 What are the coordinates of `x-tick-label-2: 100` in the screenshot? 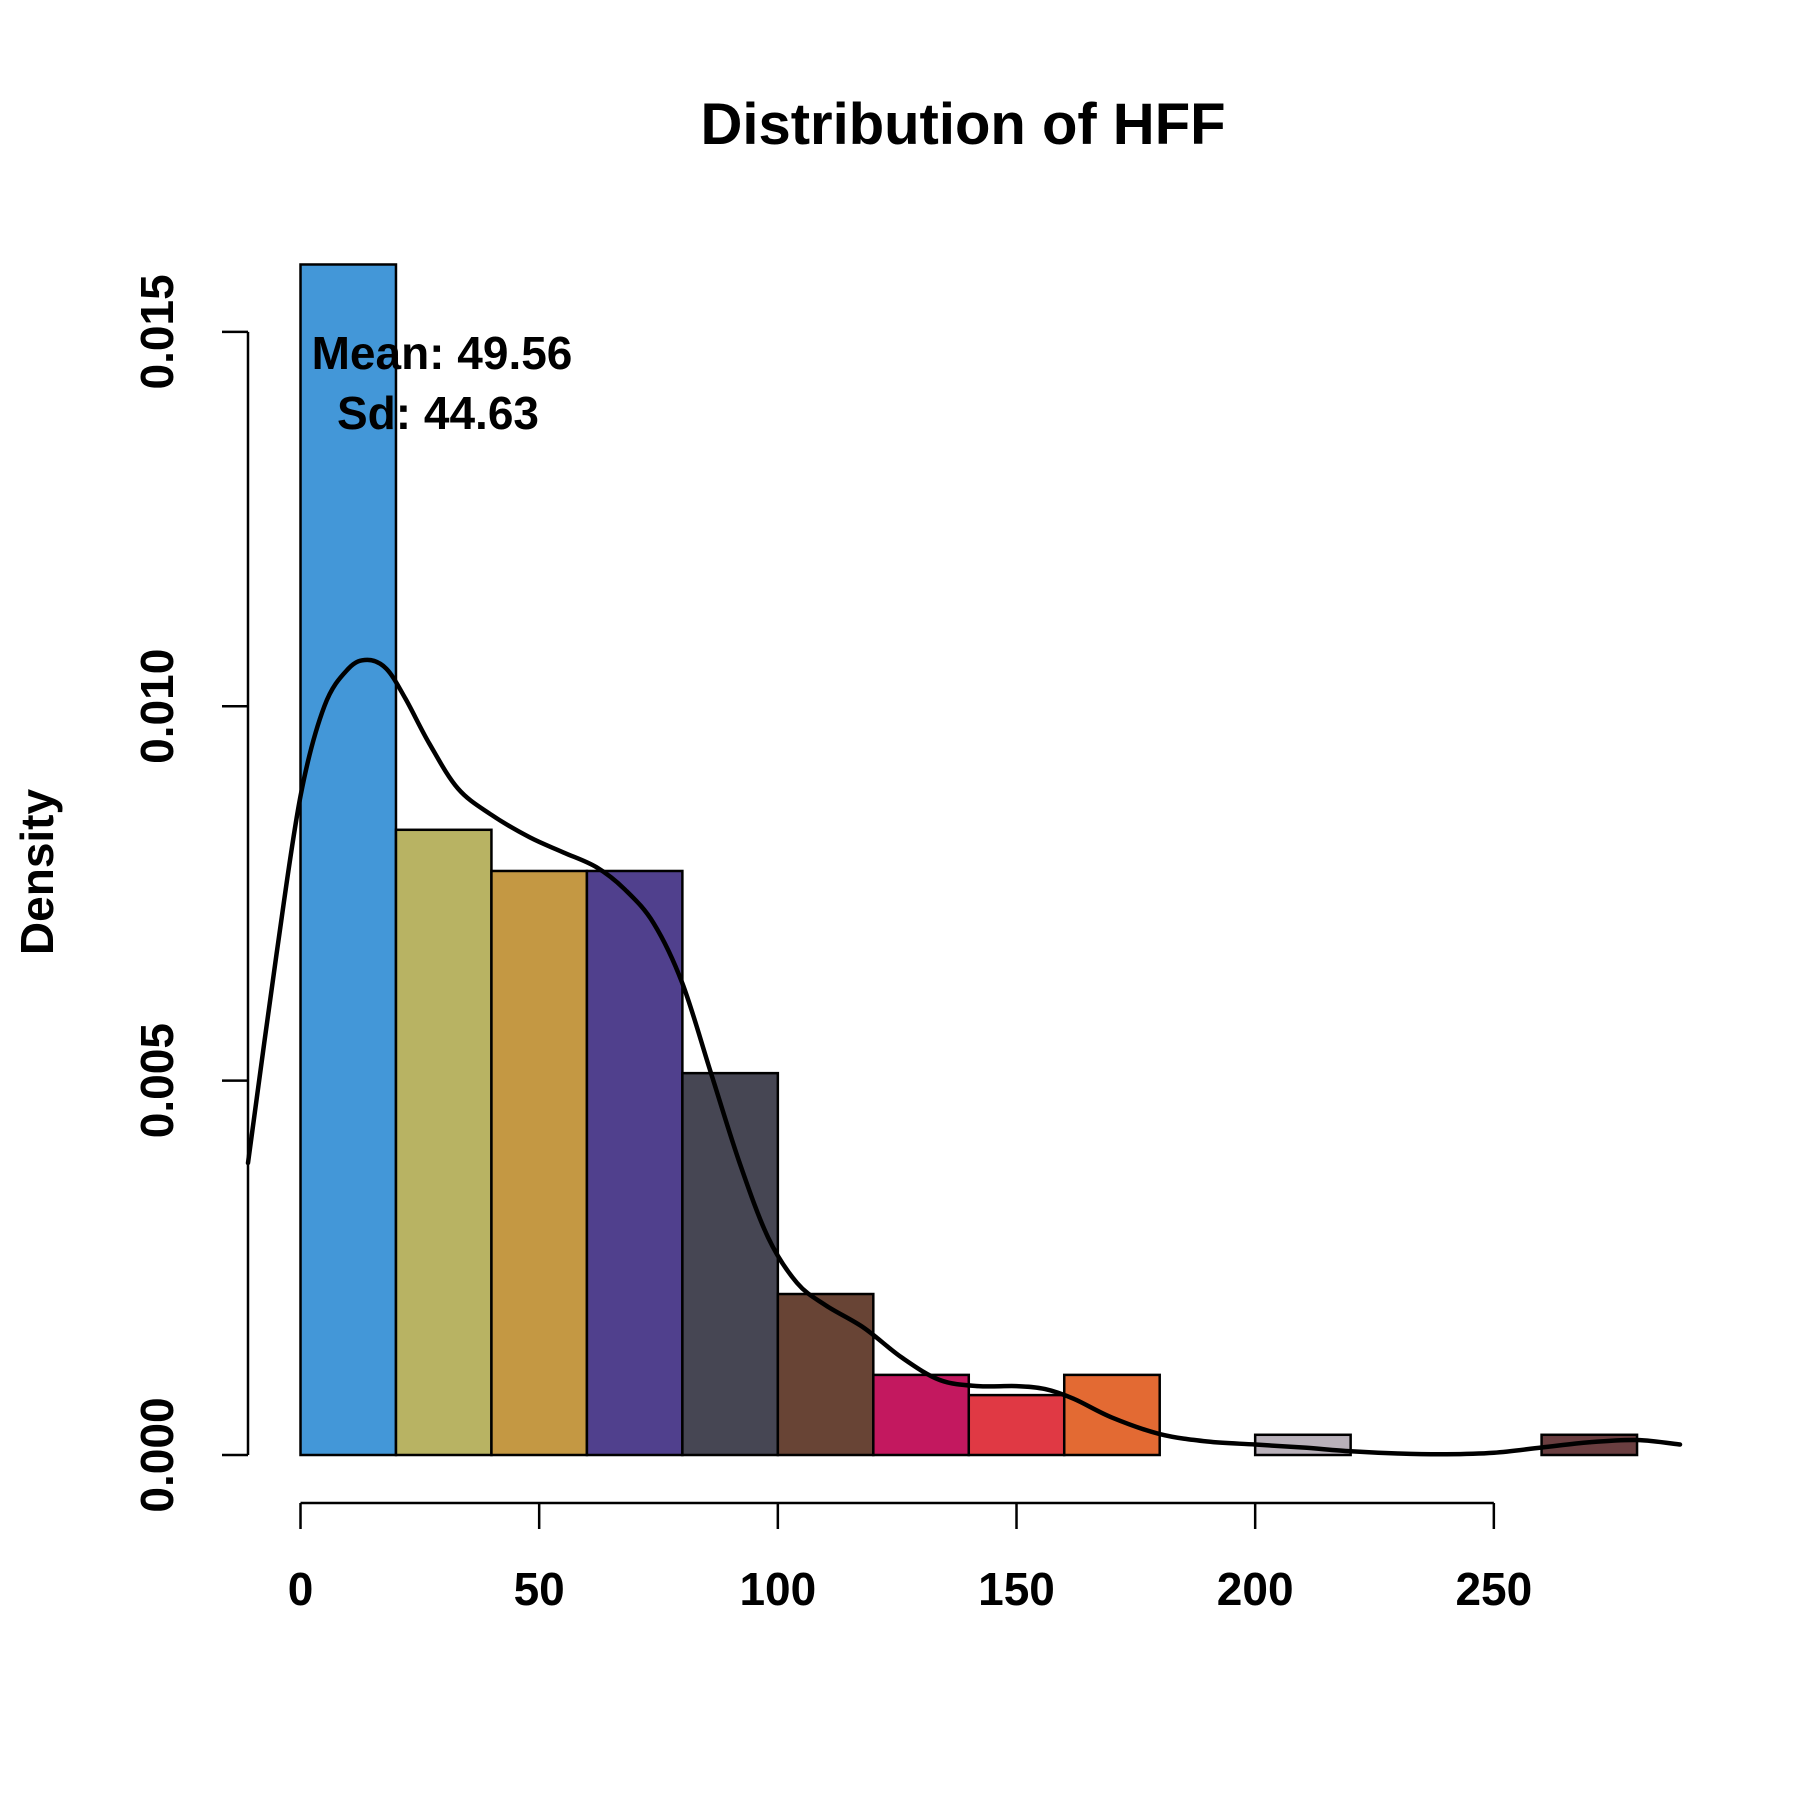 It's located at (777, 1589).